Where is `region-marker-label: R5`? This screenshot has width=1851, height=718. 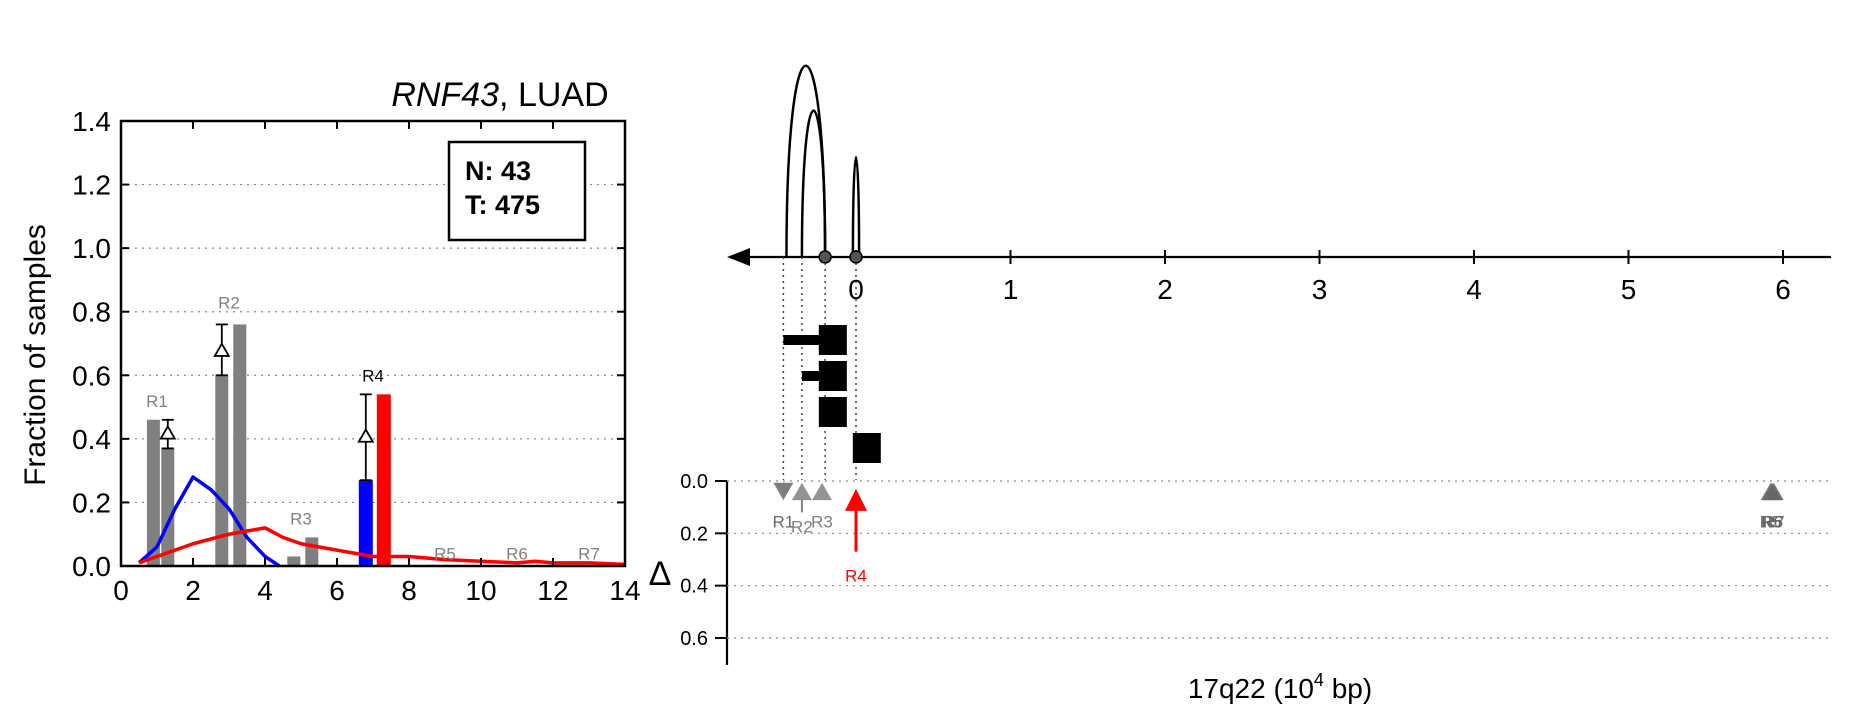
region-marker-label: R5 is located at coordinates (1771, 521).